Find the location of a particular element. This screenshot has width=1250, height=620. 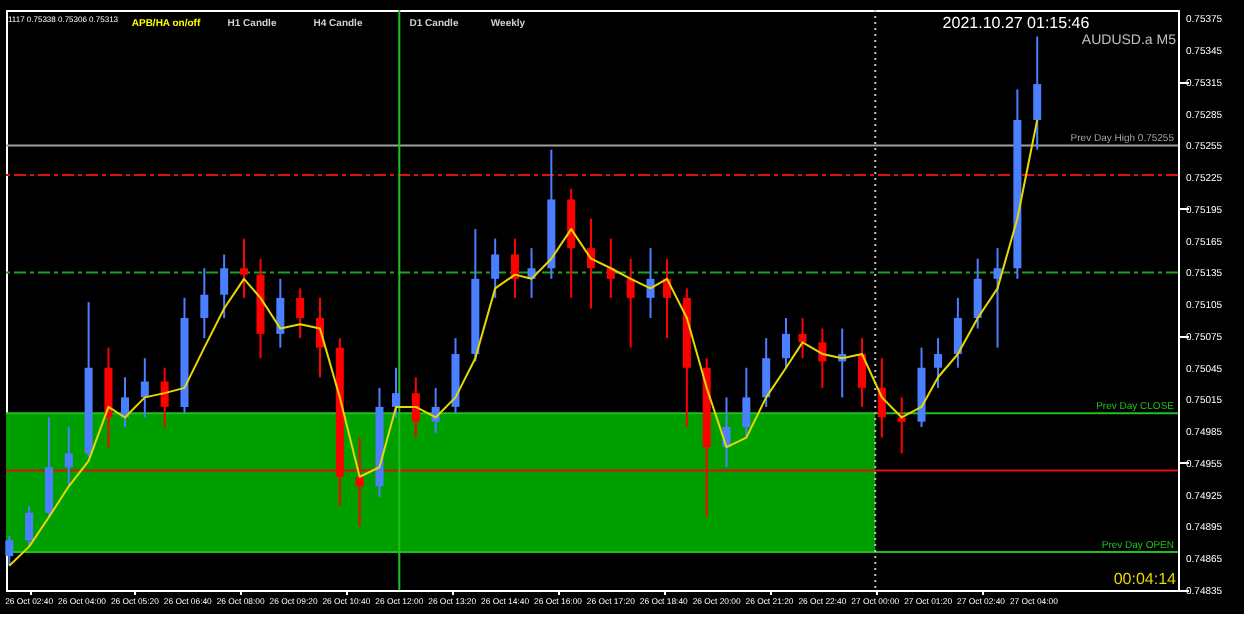

annotation: 2021.10.27 01:15:46 is located at coordinates (1016, 23).